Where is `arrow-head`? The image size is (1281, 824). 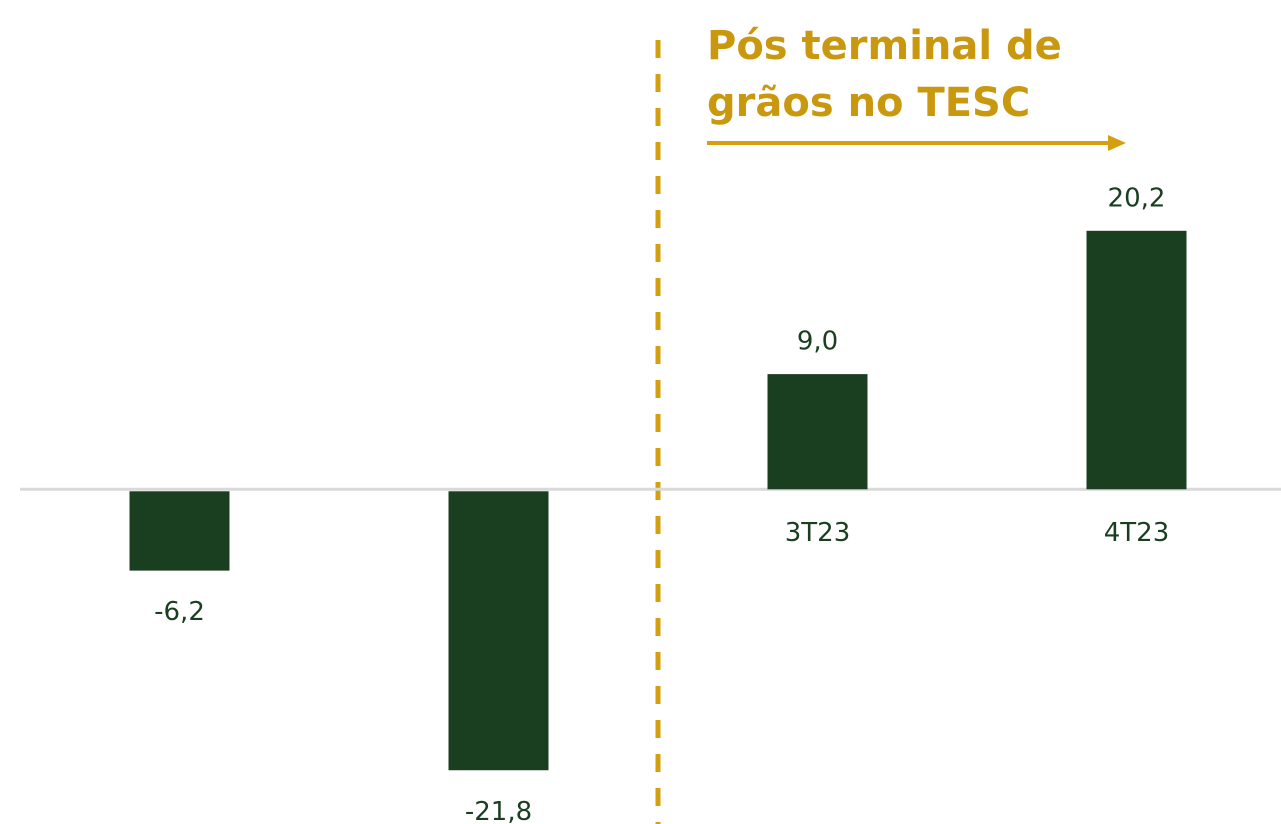
arrow-head is located at coordinates (1117, 143).